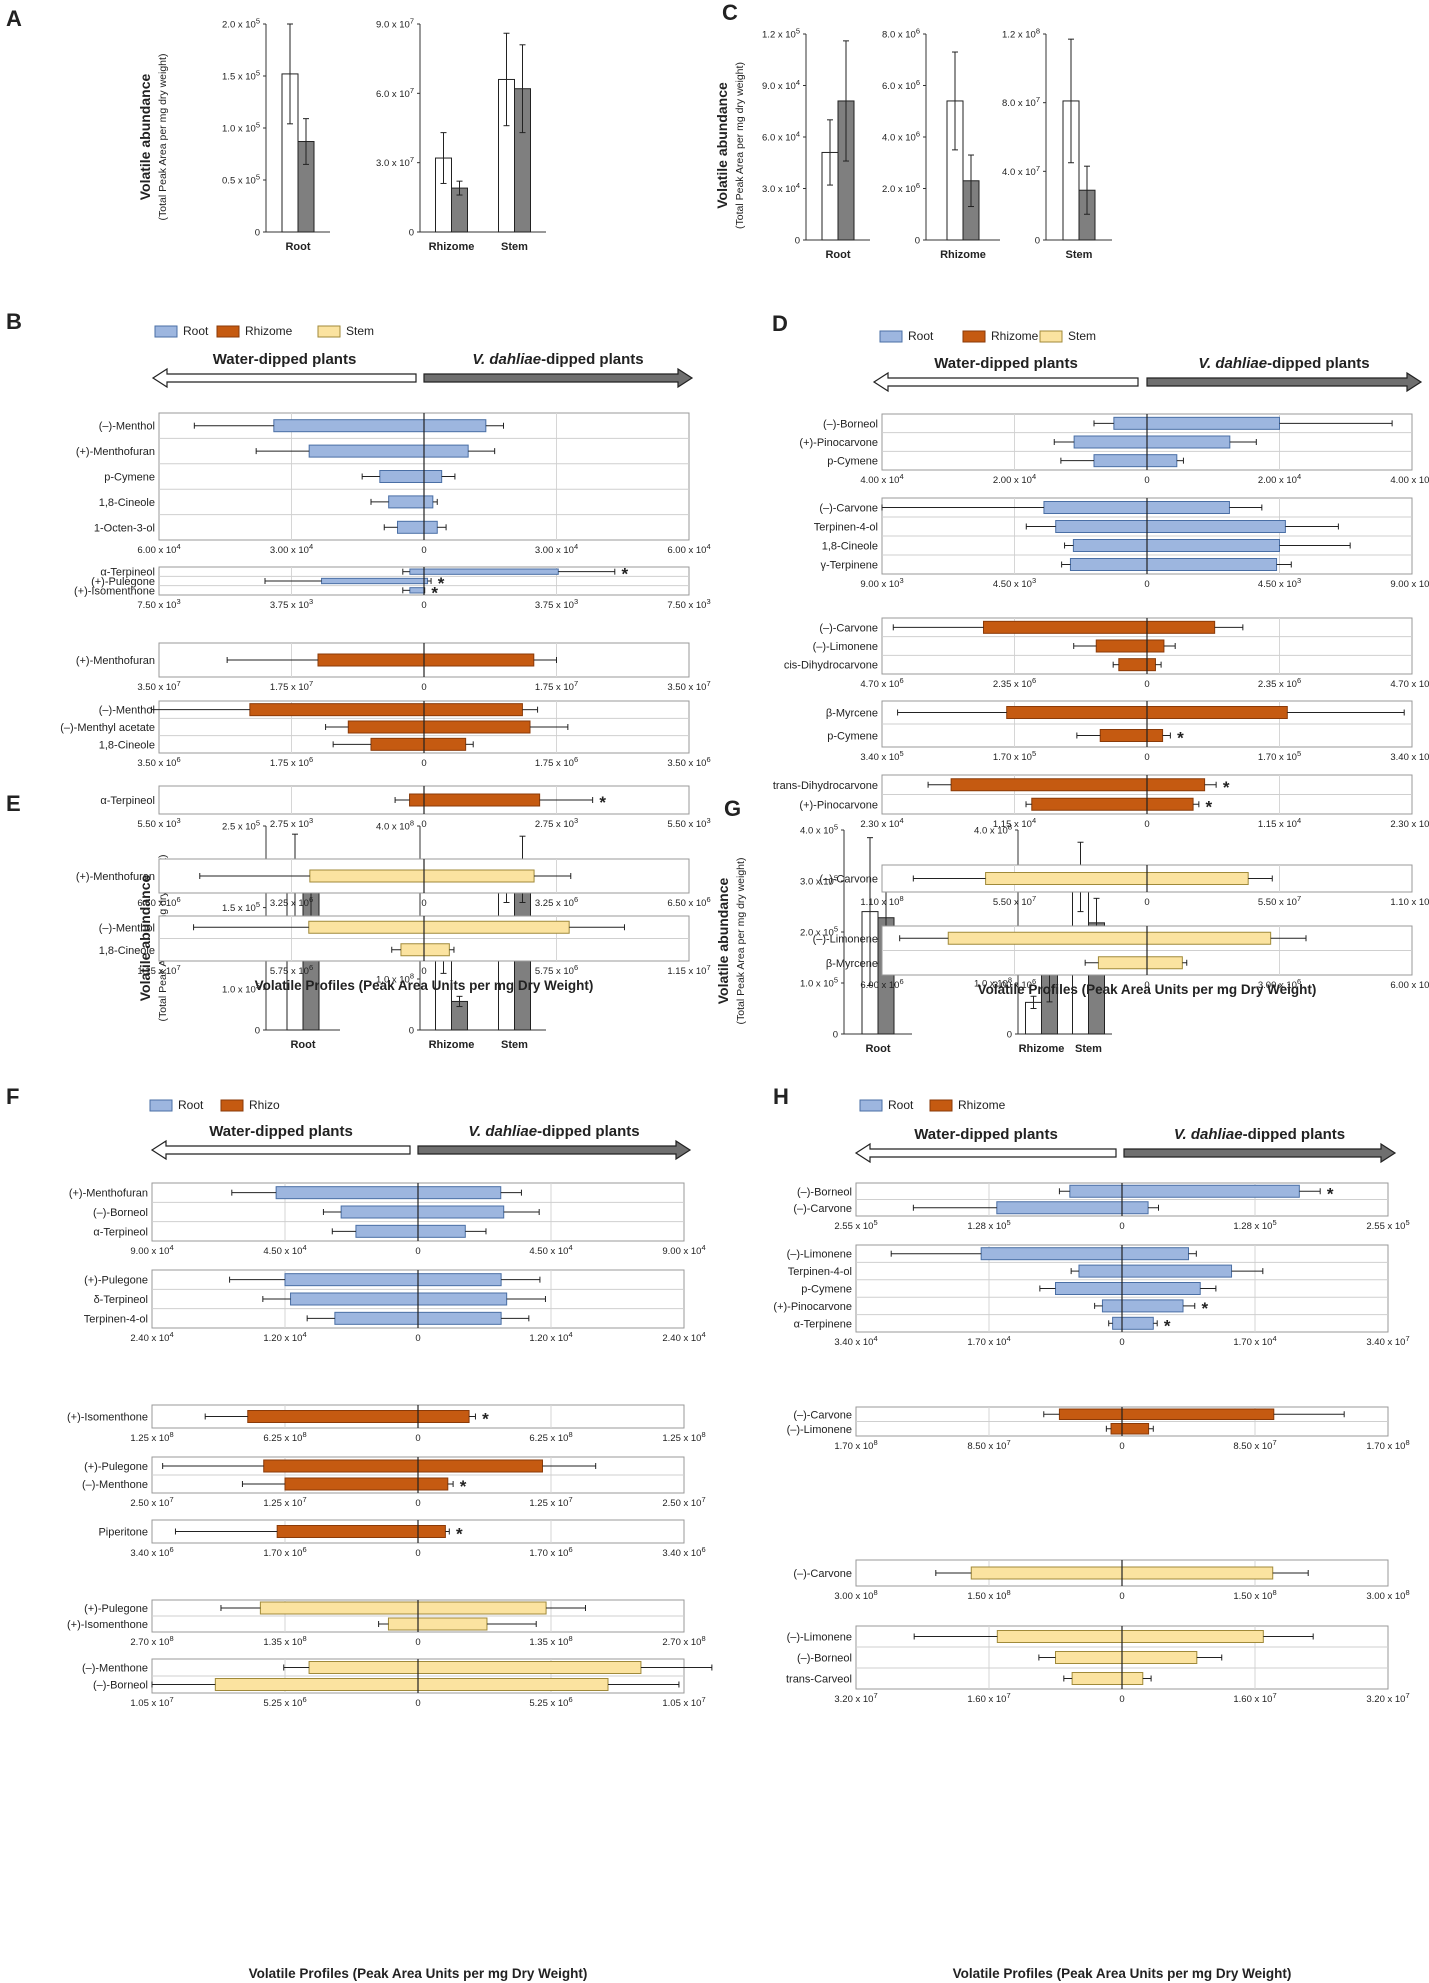  Describe the element at coordinates (686, 903) in the screenshot. I see `tick-mantissa: 6.50 x 10` at that location.